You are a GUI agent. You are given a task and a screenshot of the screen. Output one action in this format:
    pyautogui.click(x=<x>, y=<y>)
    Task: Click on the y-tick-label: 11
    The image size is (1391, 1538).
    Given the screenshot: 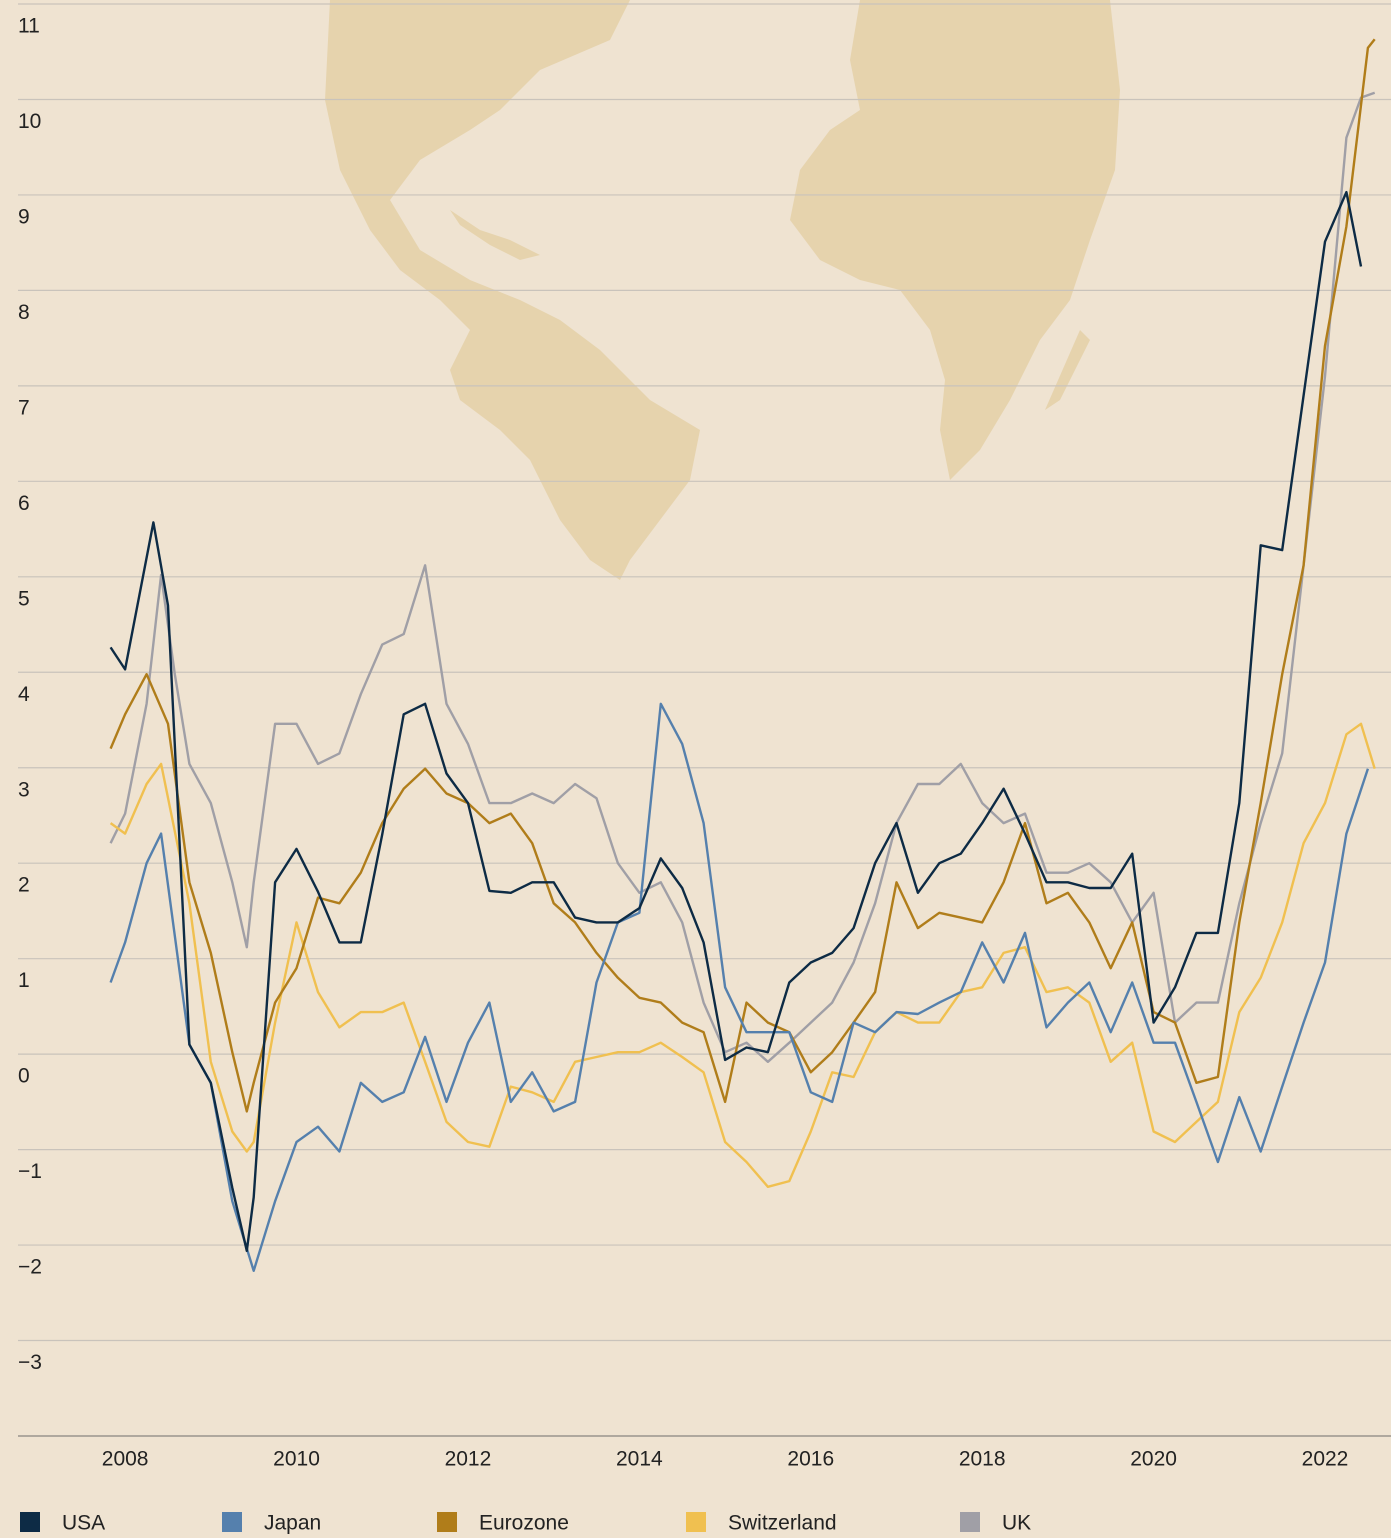 What is the action you would take?
    pyautogui.click(x=29, y=26)
    